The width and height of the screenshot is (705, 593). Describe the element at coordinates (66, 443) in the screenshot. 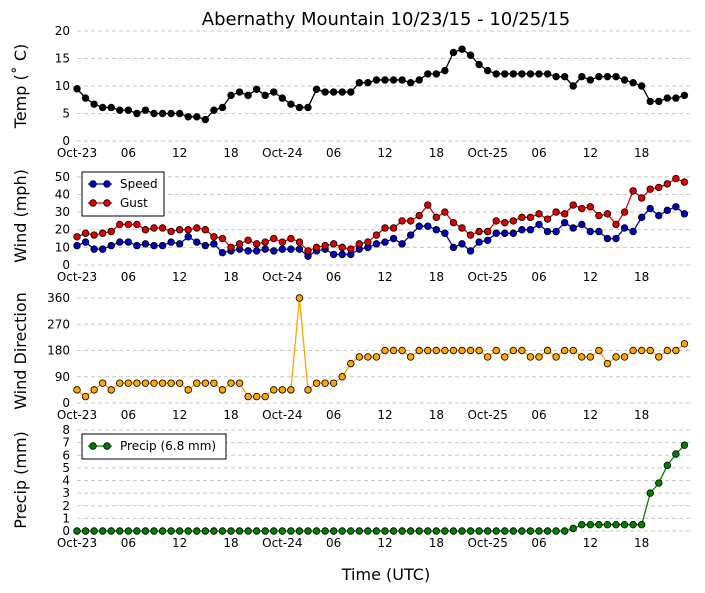

I see `y-tick-label: 7` at that location.